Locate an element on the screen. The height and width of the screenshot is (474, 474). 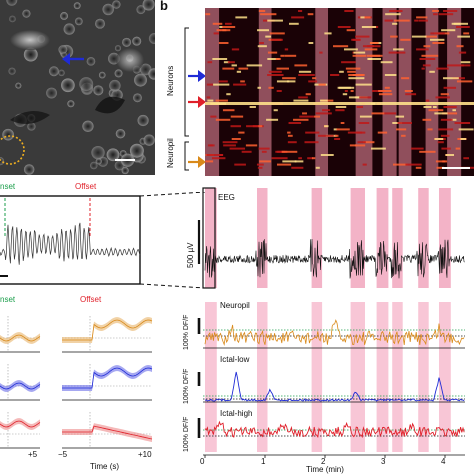
eeg-highlight-box is located at coordinates (209, 238).